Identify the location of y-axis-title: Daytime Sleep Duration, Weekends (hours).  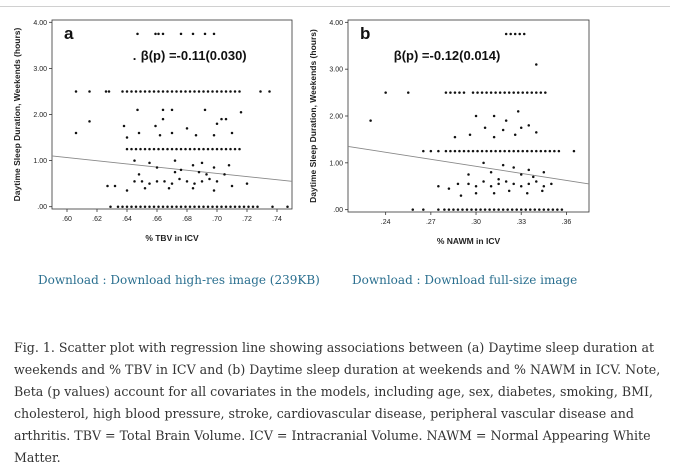
(17, 115).